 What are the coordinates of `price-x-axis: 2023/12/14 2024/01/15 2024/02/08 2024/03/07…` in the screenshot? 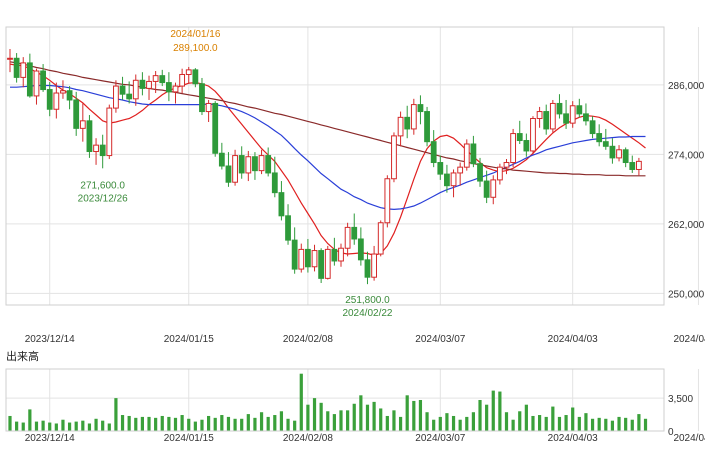 It's located at (365, 339).